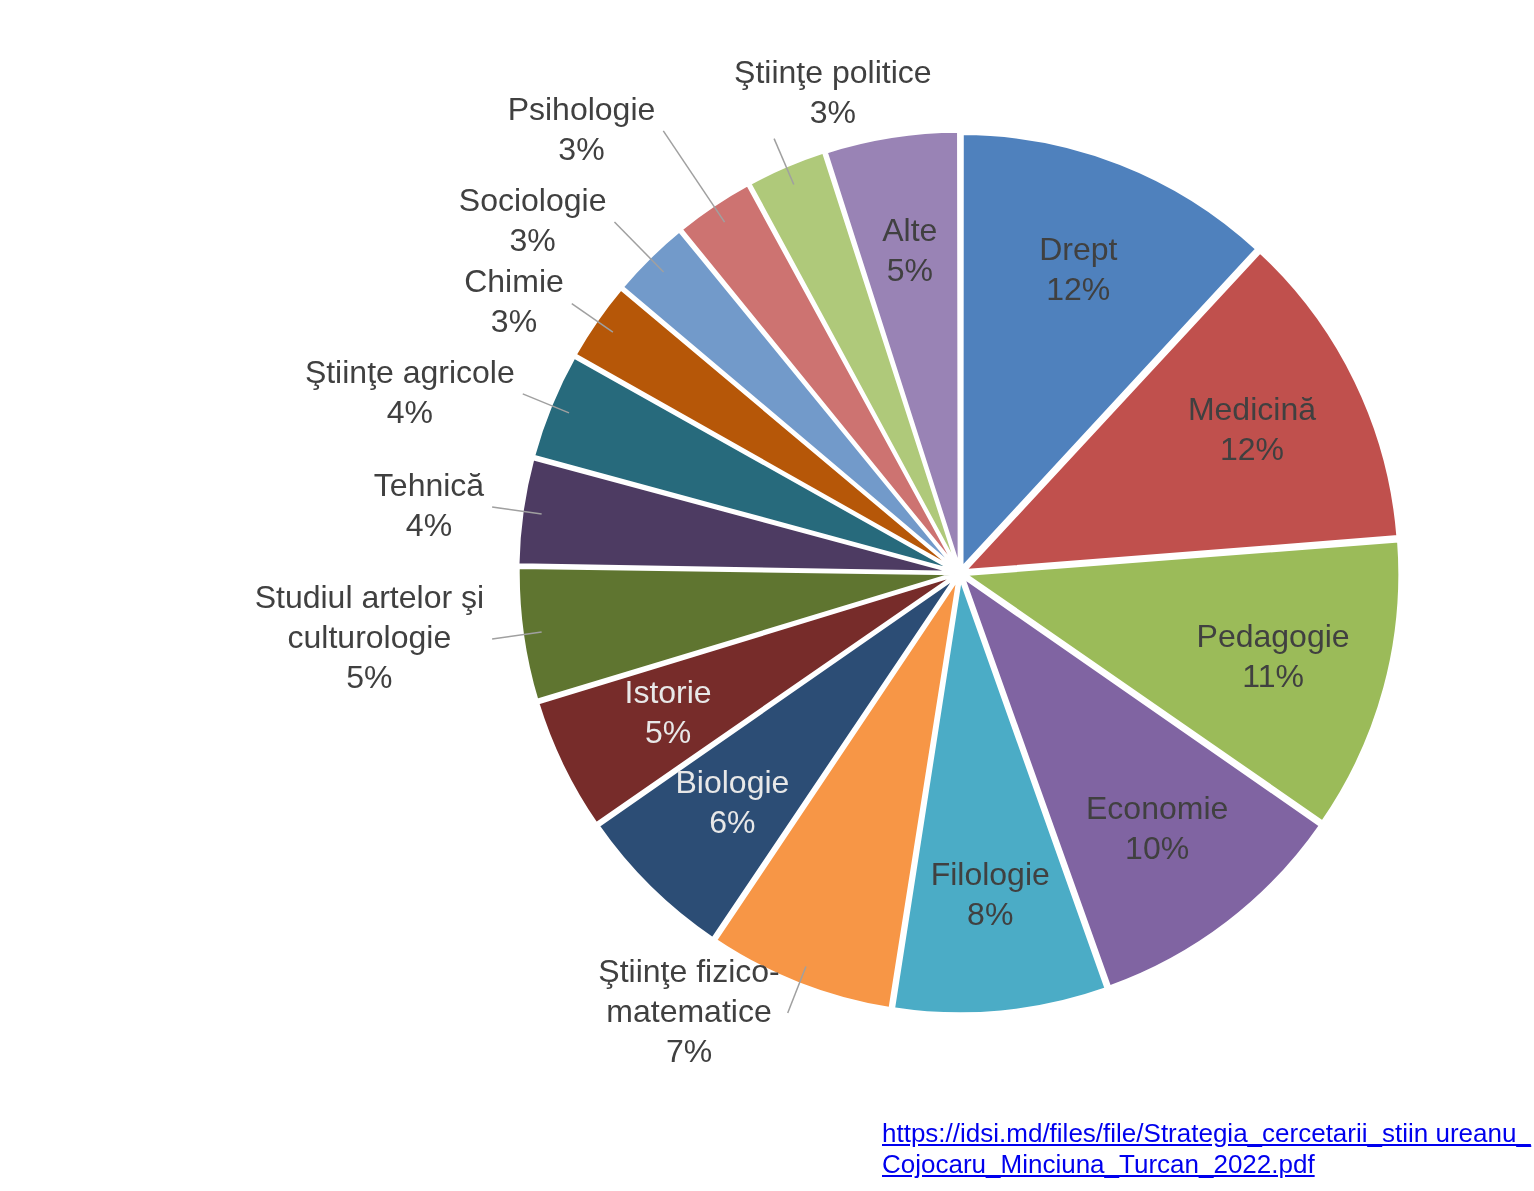 The image size is (1534, 1191). What do you see at coordinates (910, 230) in the screenshot?
I see `slice-label: Alte` at bounding box center [910, 230].